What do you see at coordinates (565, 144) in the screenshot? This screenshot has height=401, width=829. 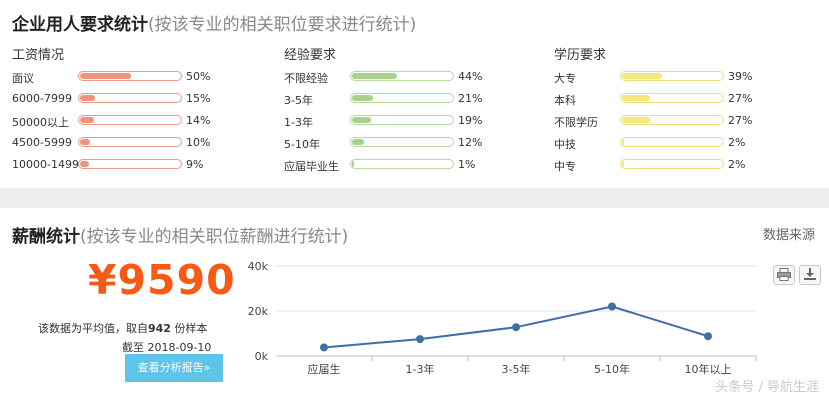 I see `education-row-label: 中技` at bounding box center [565, 144].